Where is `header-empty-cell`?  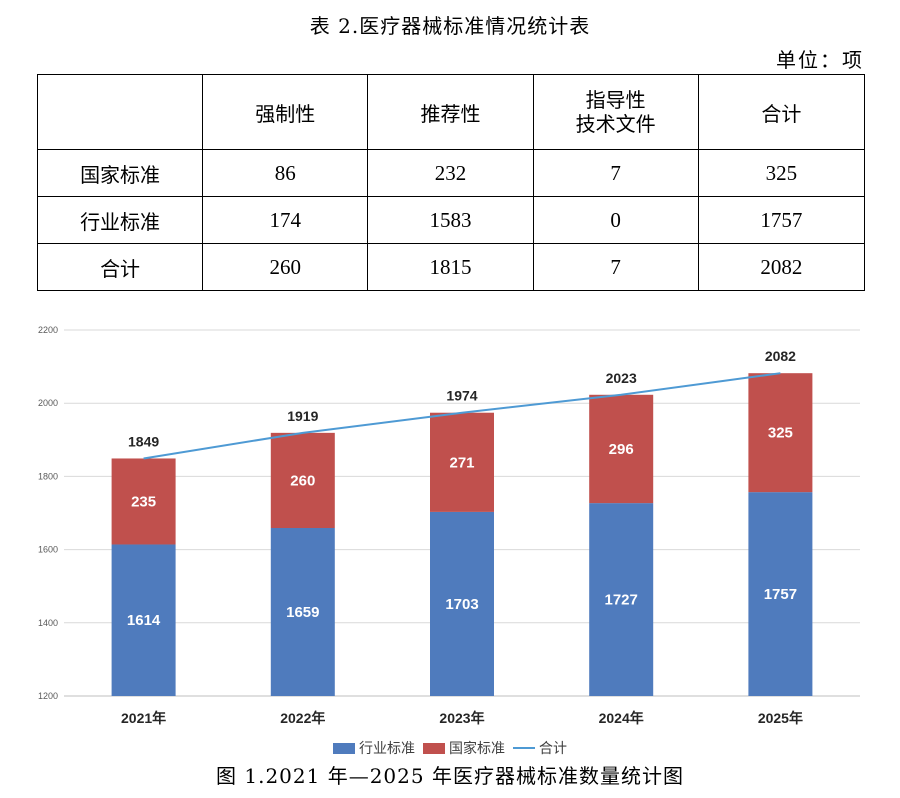
header-empty-cell is located at coordinates (120, 112).